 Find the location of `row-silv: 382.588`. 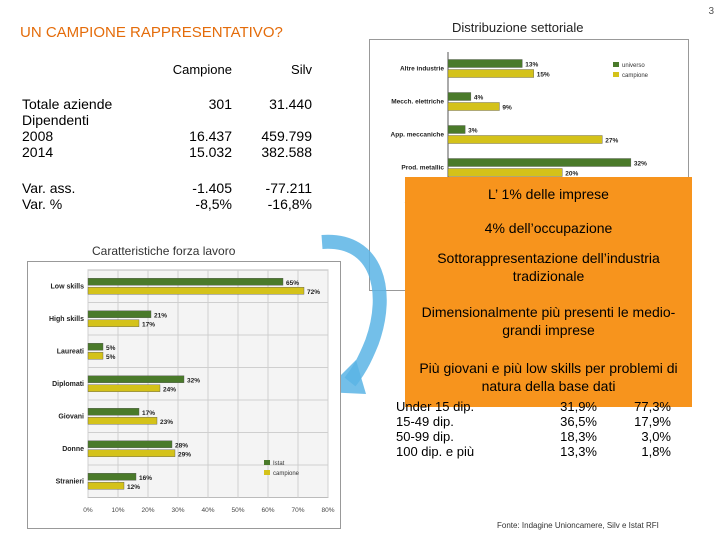

row-silv: 382.588 is located at coordinates (286, 152).